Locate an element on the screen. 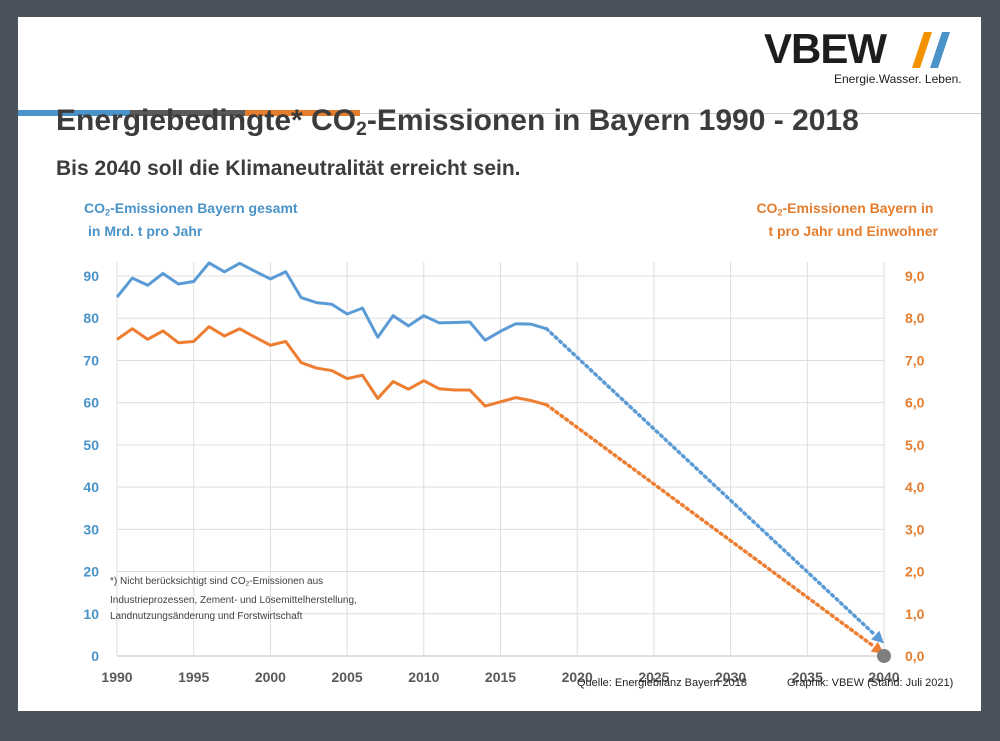 The width and height of the screenshot is (1000, 741). x-tick-label: 2000 is located at coordinates (270, 677).